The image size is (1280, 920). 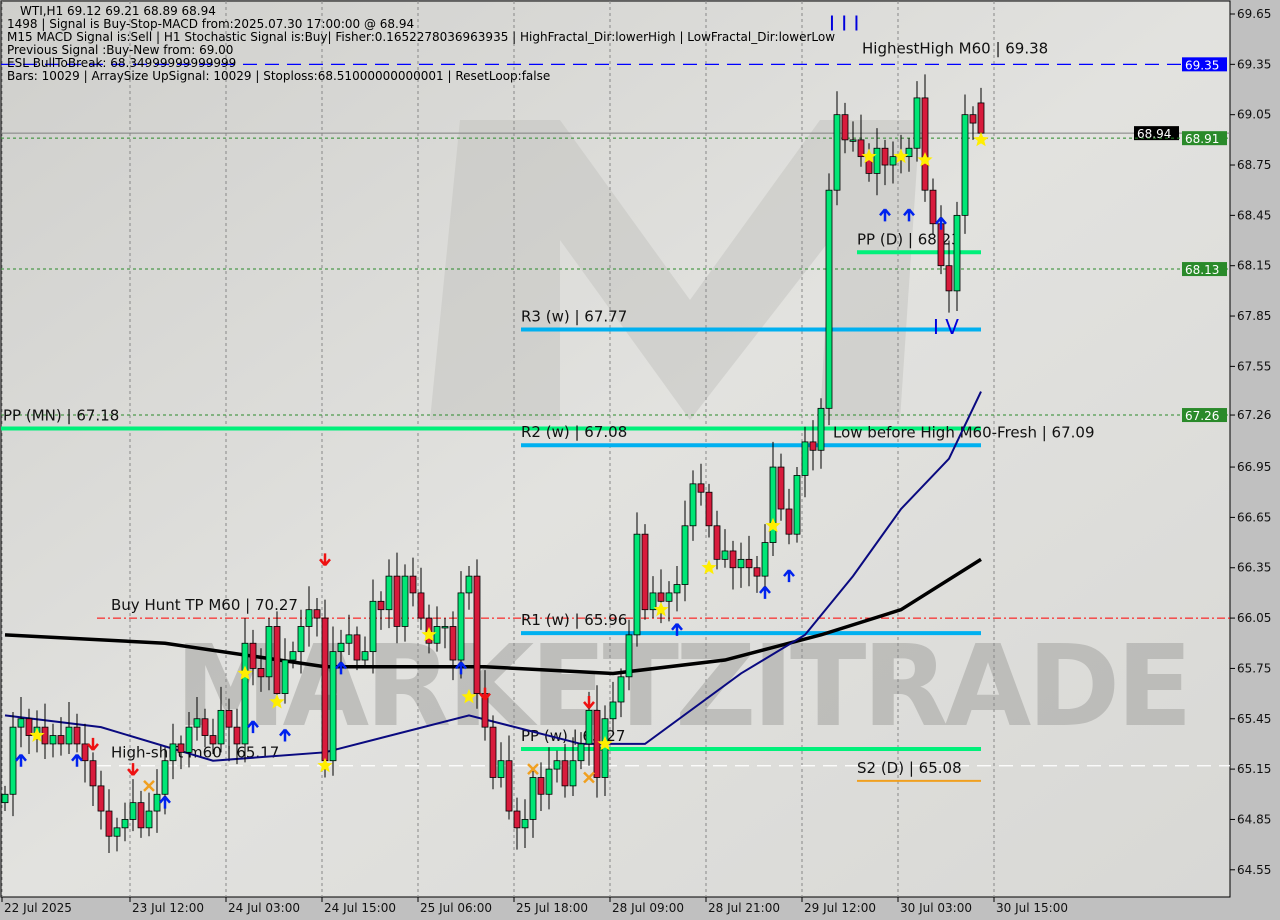 I want to click on ma-slow-line, so click(x=493, y=616).